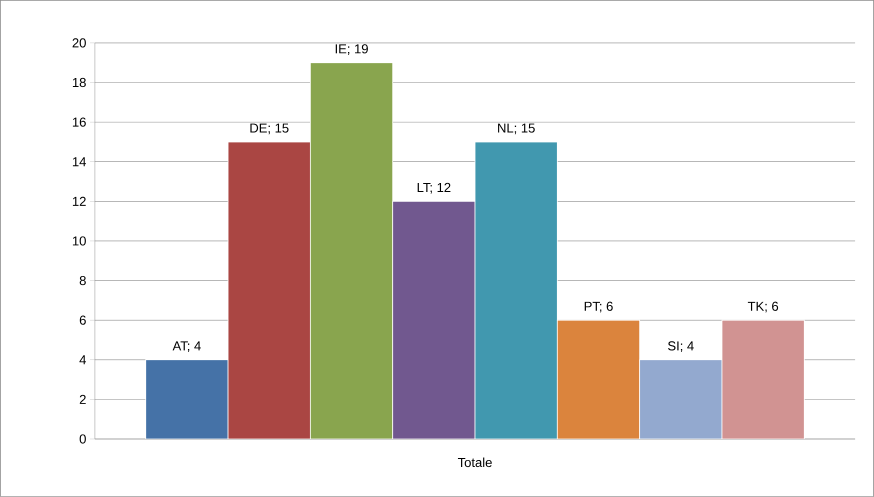  What do you see at coordinates (763, 307) in the screenshot?
I see `data-label: TK; 6` at bounding box center [763, 307].